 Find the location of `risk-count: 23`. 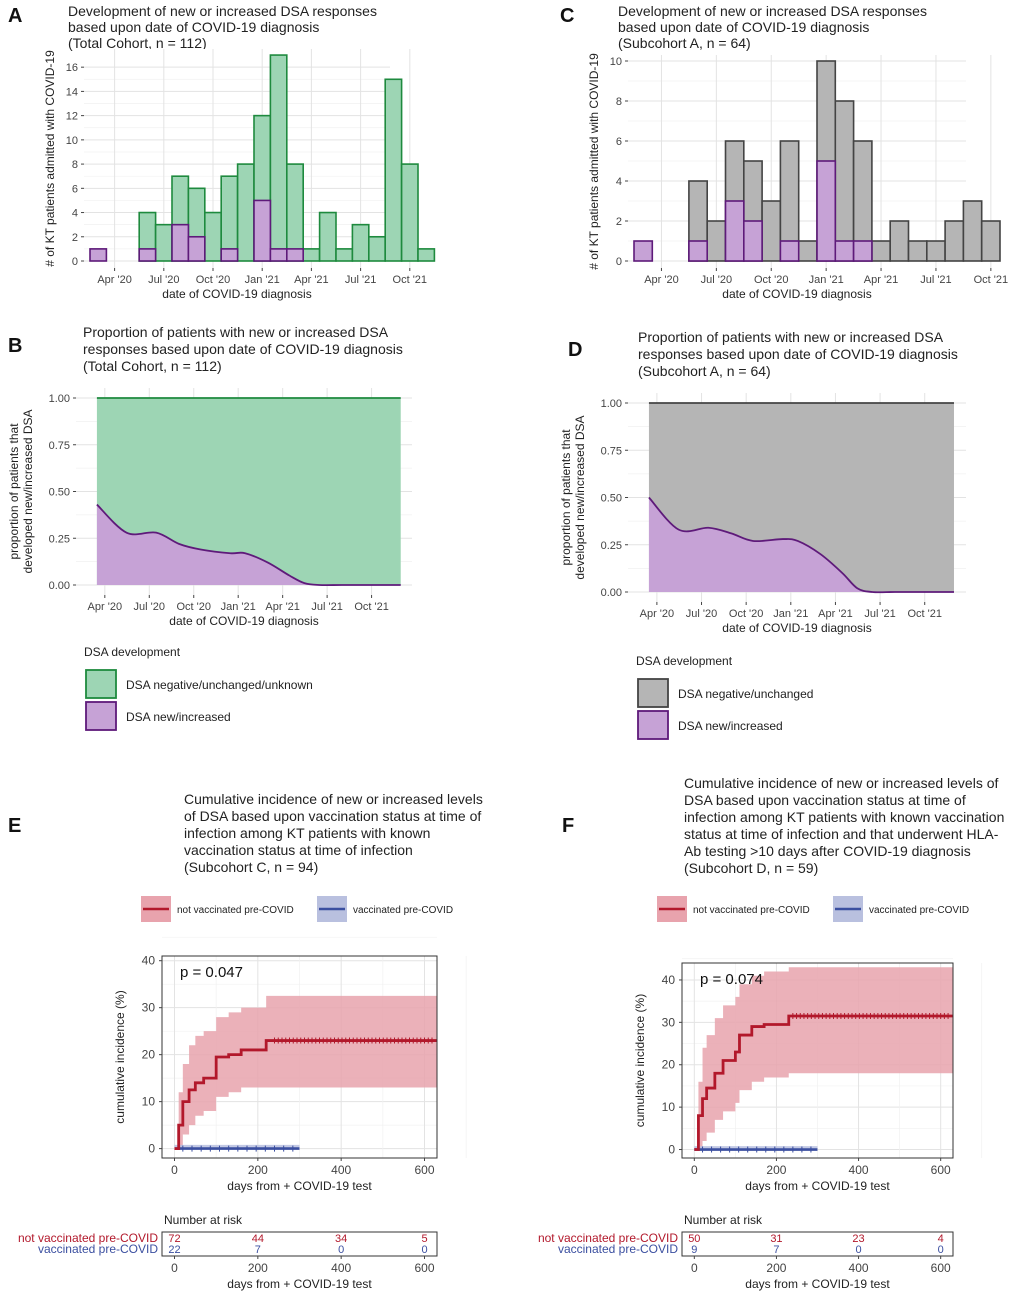

risk-count: 23 is located at coordinates (858, 1239).